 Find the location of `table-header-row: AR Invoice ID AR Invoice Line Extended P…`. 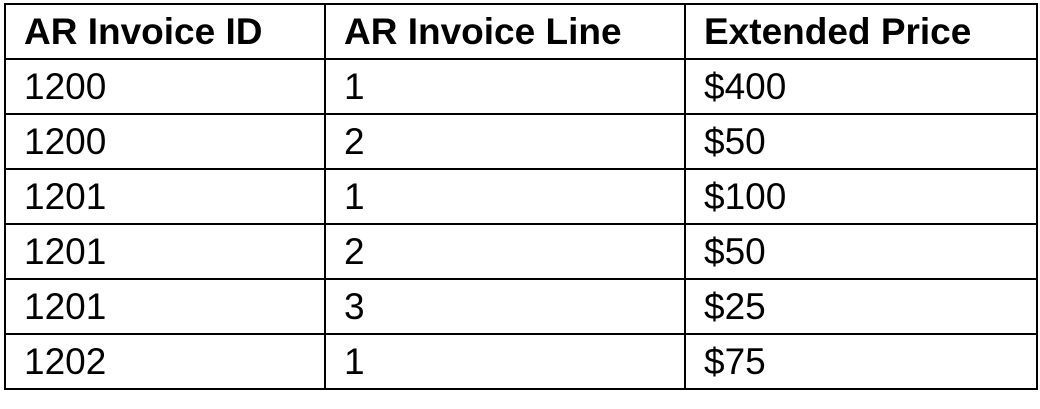

table-header-row: AR Invoice ID AR Invoice Line Extended P… is located at coordinates (521, 31).